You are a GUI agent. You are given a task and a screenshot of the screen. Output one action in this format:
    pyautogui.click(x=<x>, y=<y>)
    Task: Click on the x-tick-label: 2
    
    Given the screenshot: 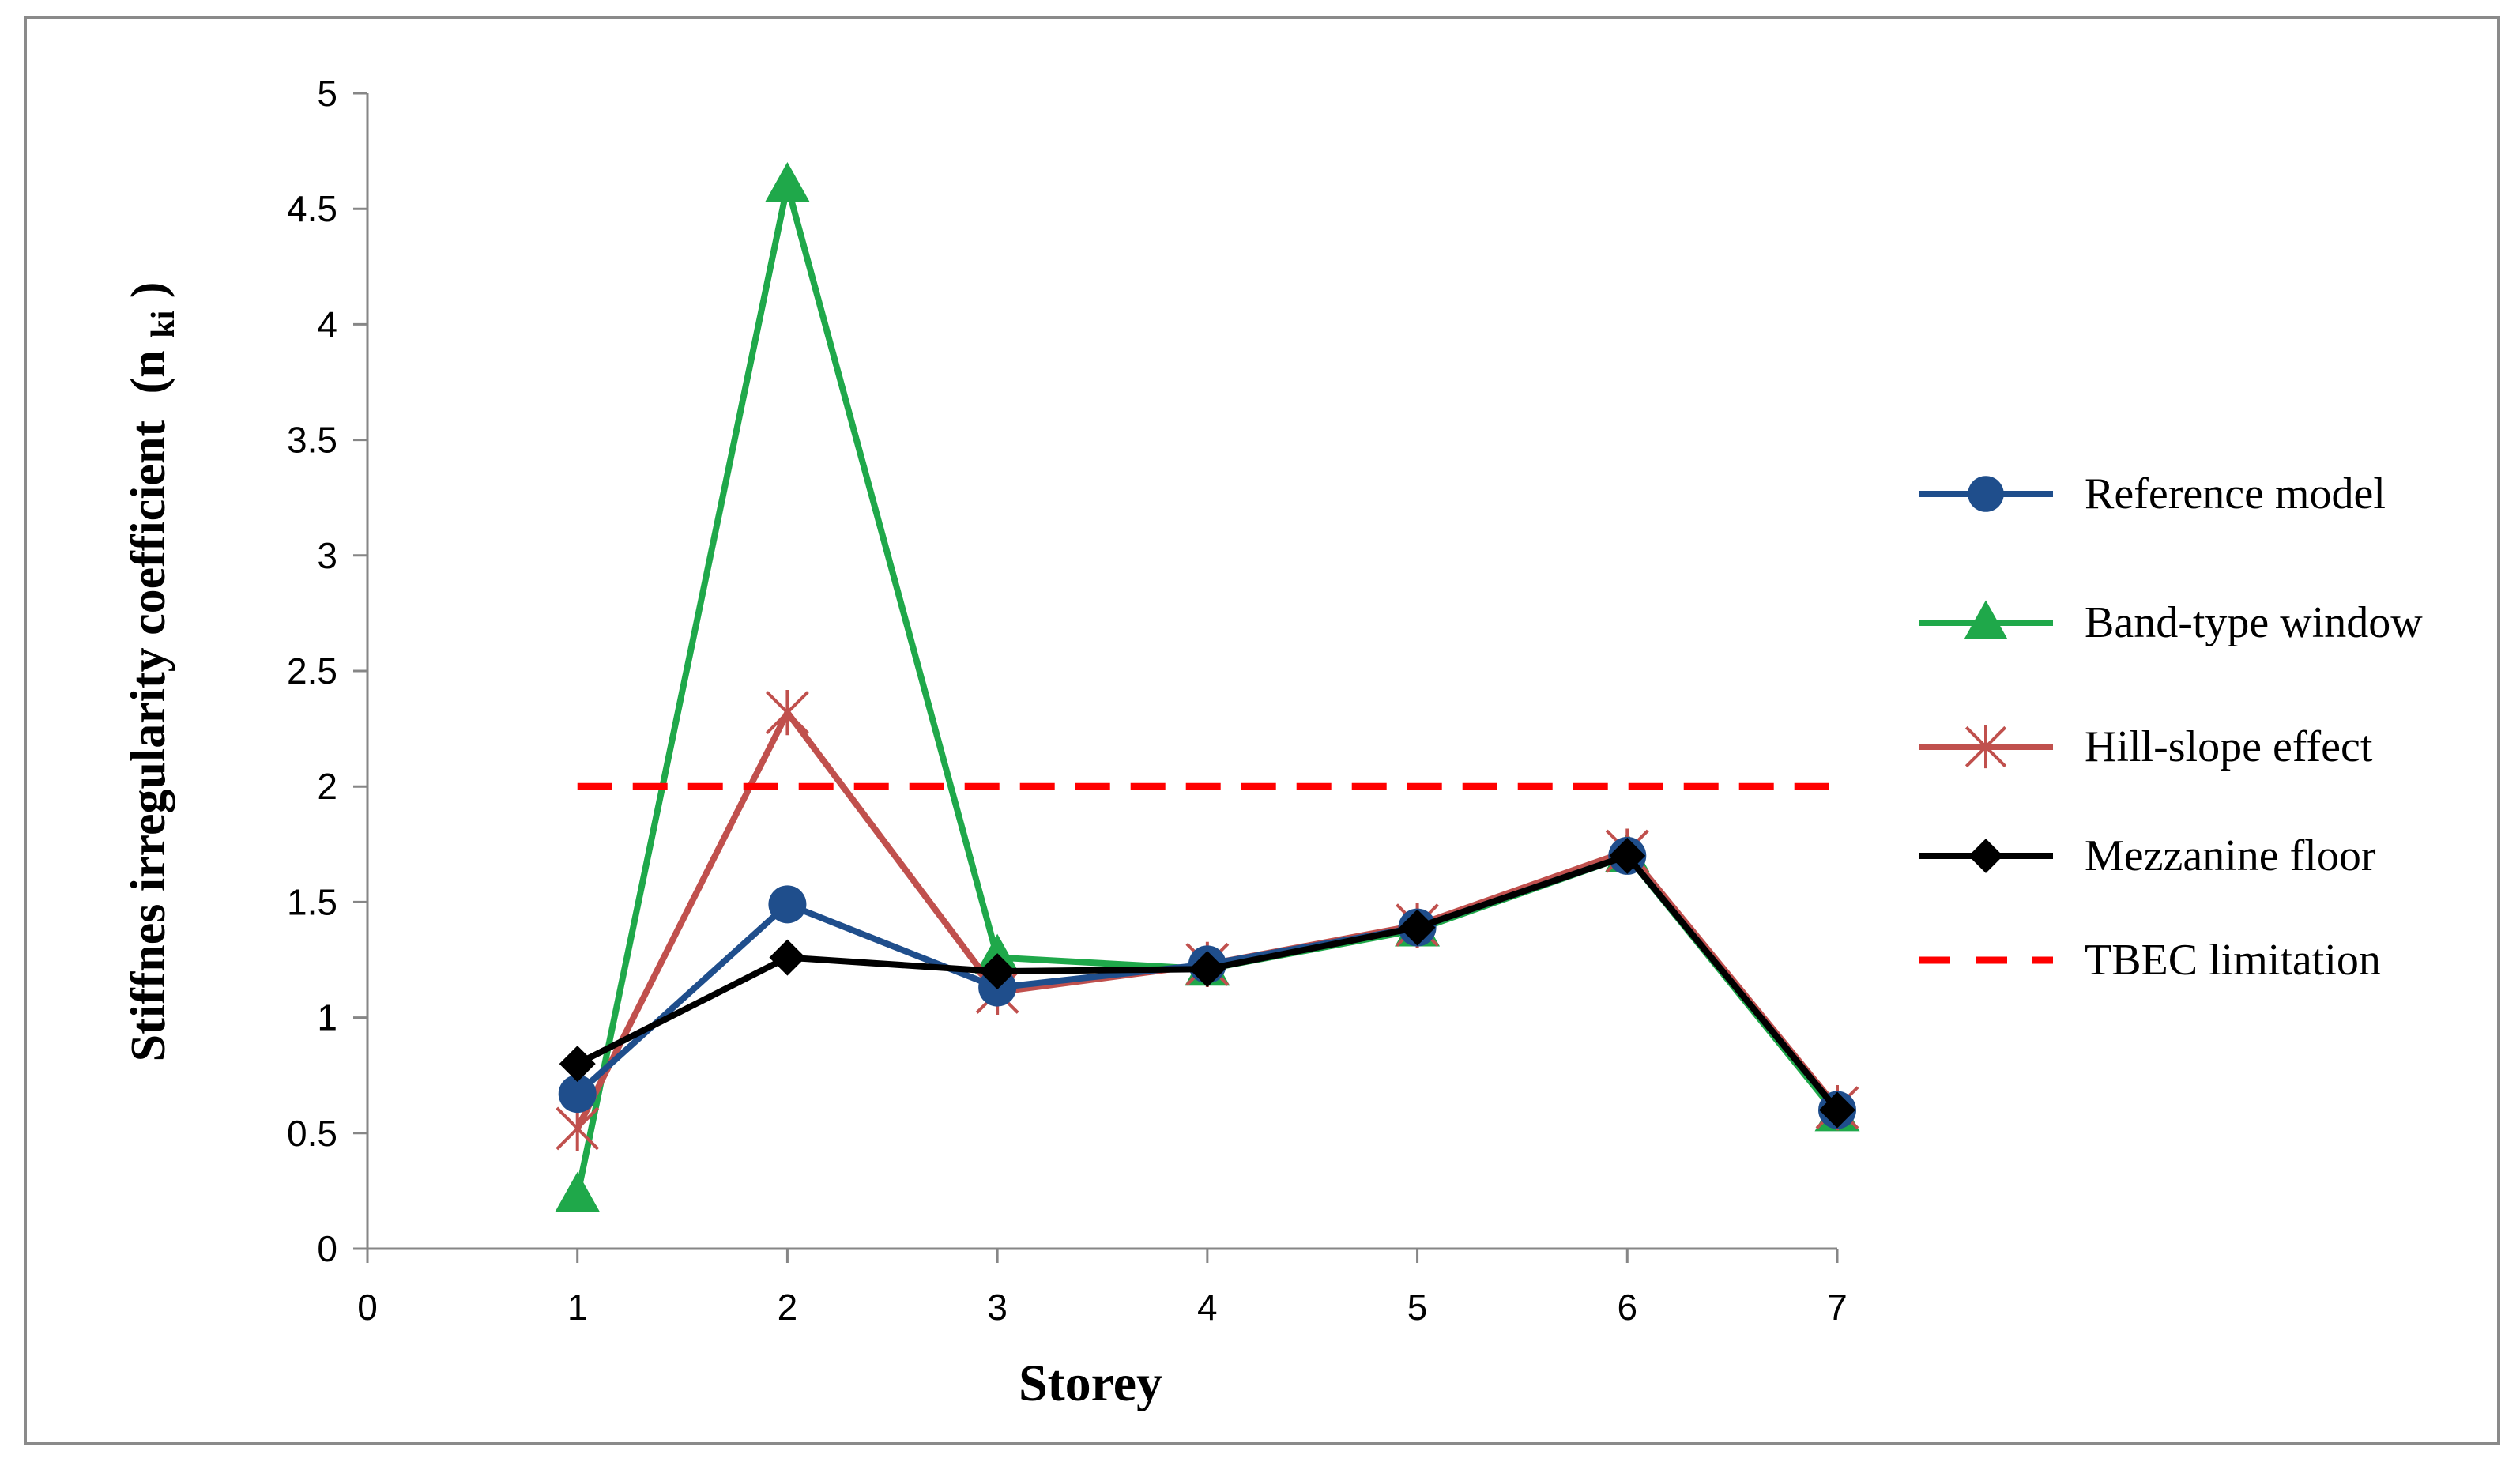 What is the action you would take?
    pyautogui.click(x=788, y=1307)
    